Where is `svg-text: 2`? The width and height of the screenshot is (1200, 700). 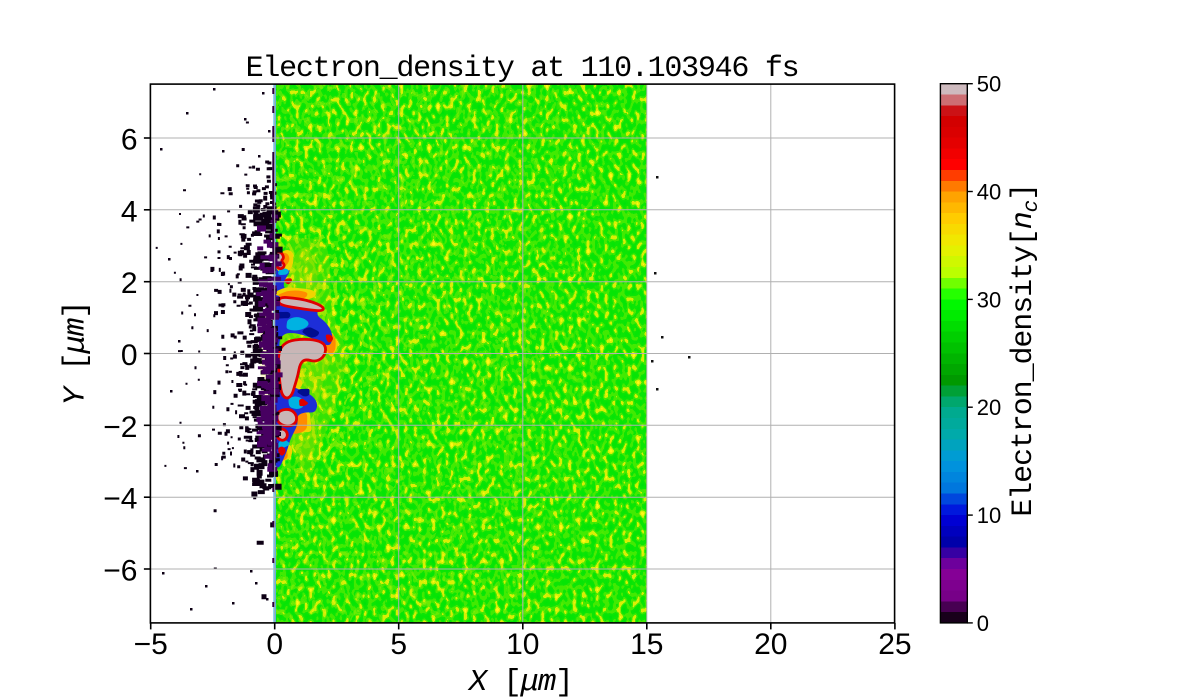
svg-text: 2 is located at coordinates (129, 283).